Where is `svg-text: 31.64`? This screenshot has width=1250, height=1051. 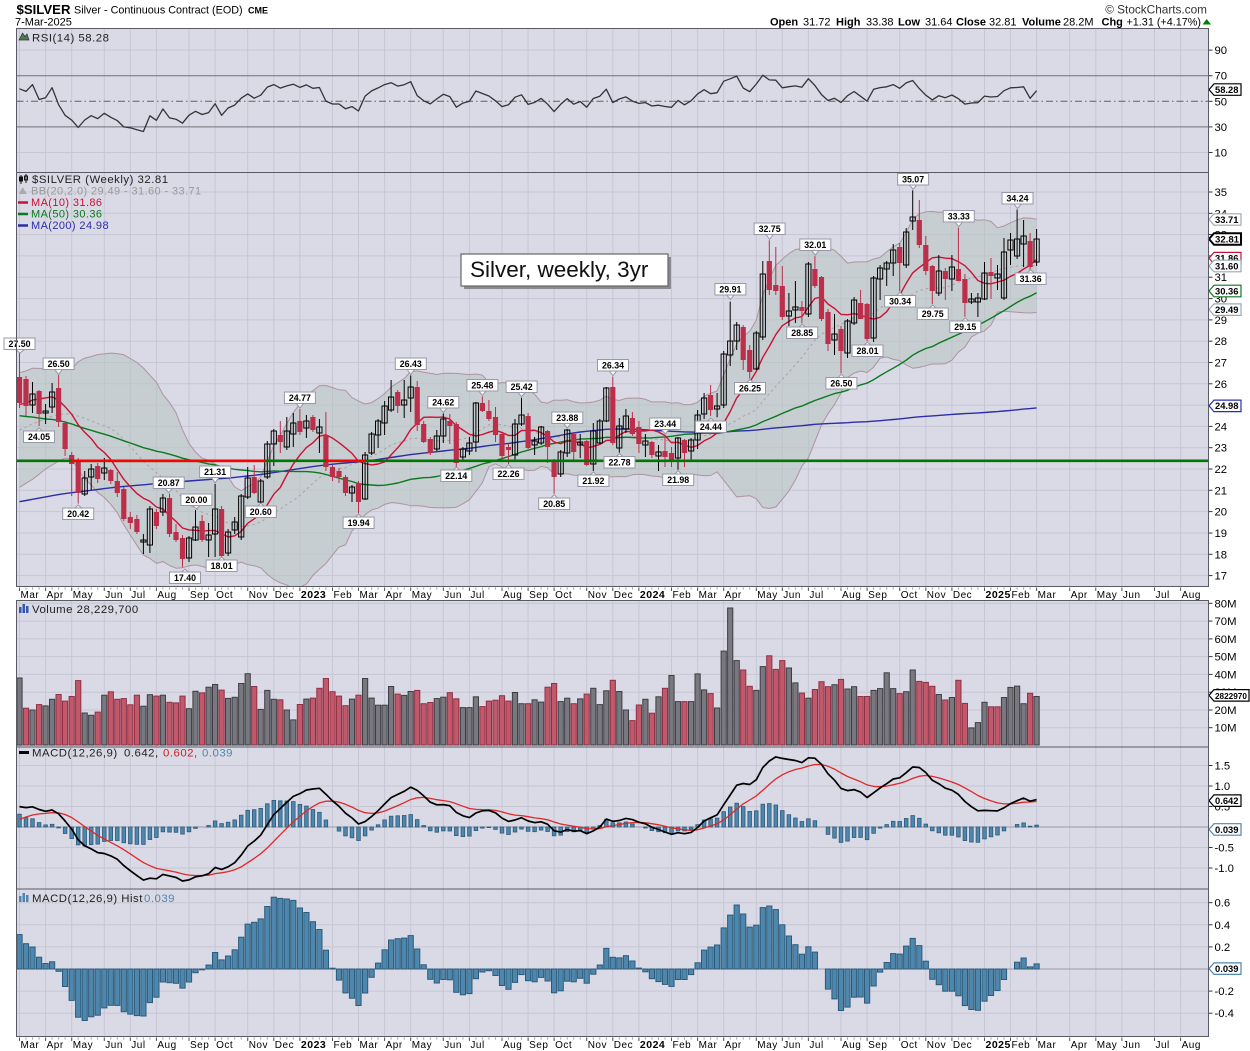 svg-text: 31.64 is located at coordinates (939, 22).